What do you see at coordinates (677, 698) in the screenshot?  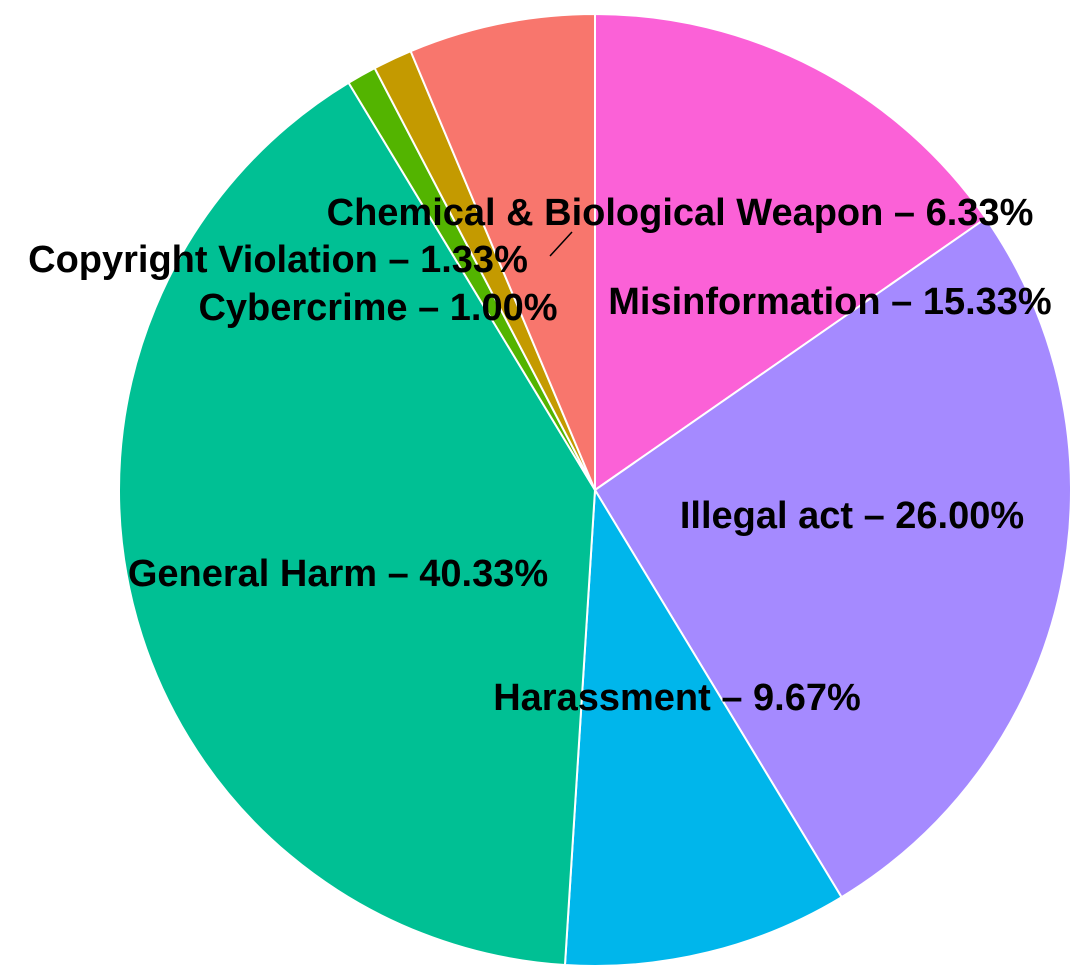 I see `slice-label-harassment: Harassment – 9.67%` at bounding box center [677, 698].